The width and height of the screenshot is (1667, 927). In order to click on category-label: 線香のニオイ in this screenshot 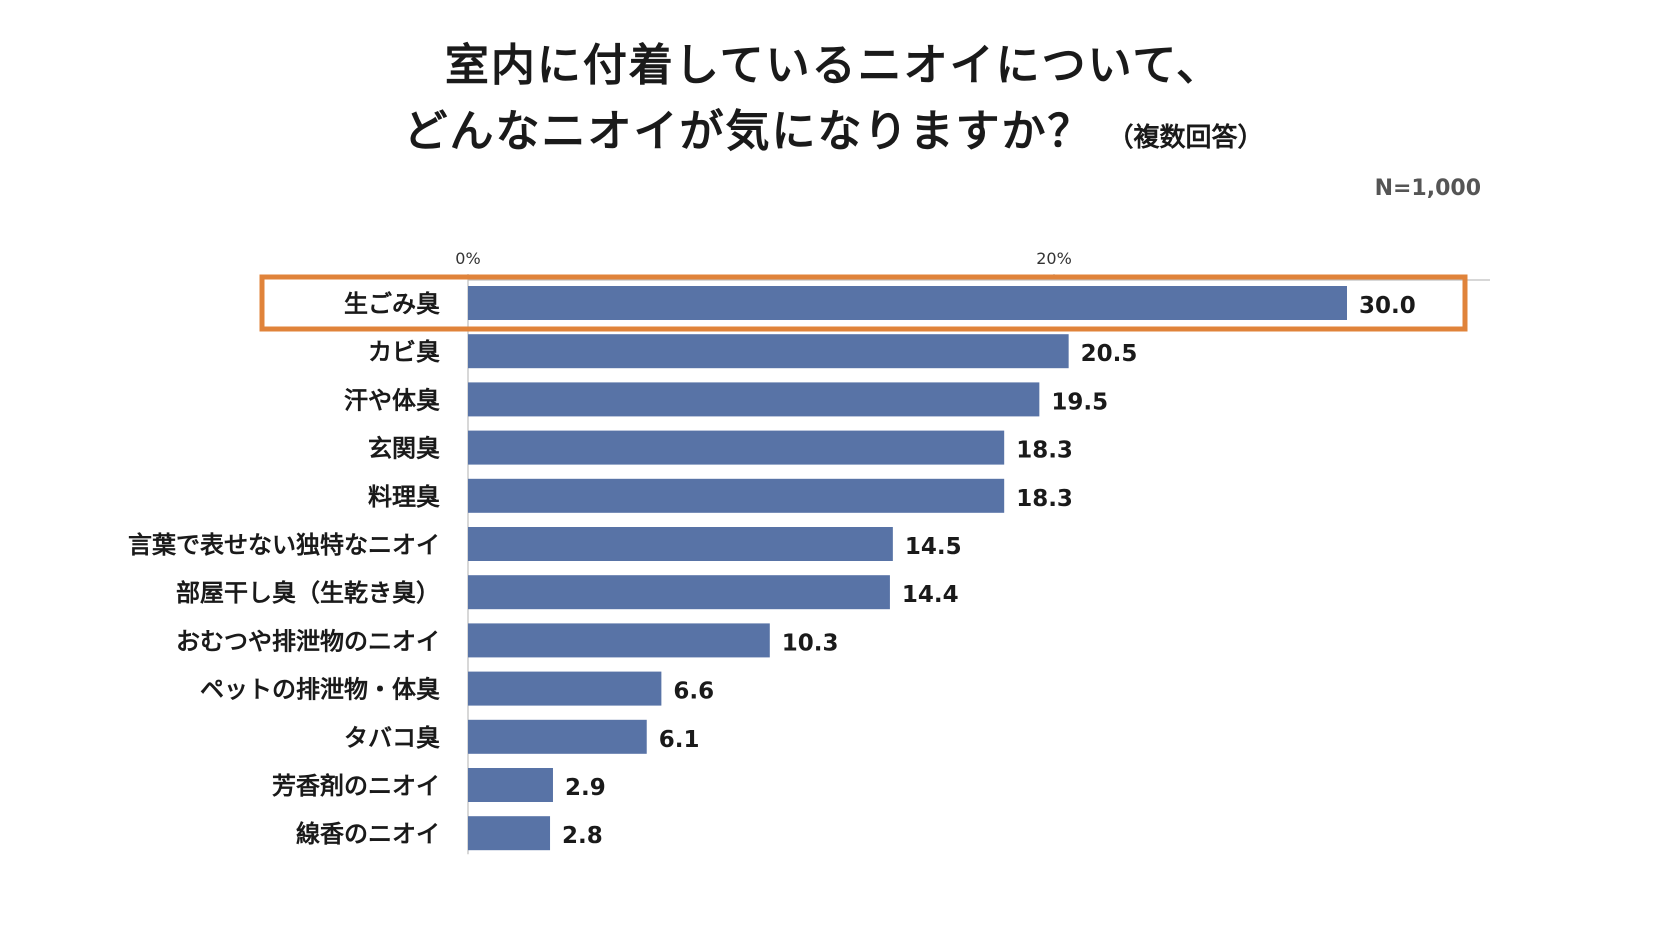, I will do `click(368, 834)`.